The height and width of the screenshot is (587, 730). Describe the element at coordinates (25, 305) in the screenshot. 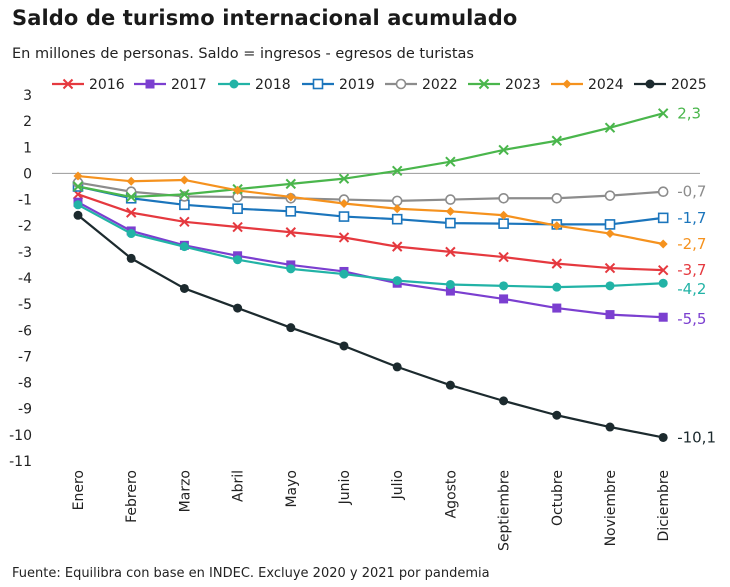

I see `y-tick-label: -5` at that location.